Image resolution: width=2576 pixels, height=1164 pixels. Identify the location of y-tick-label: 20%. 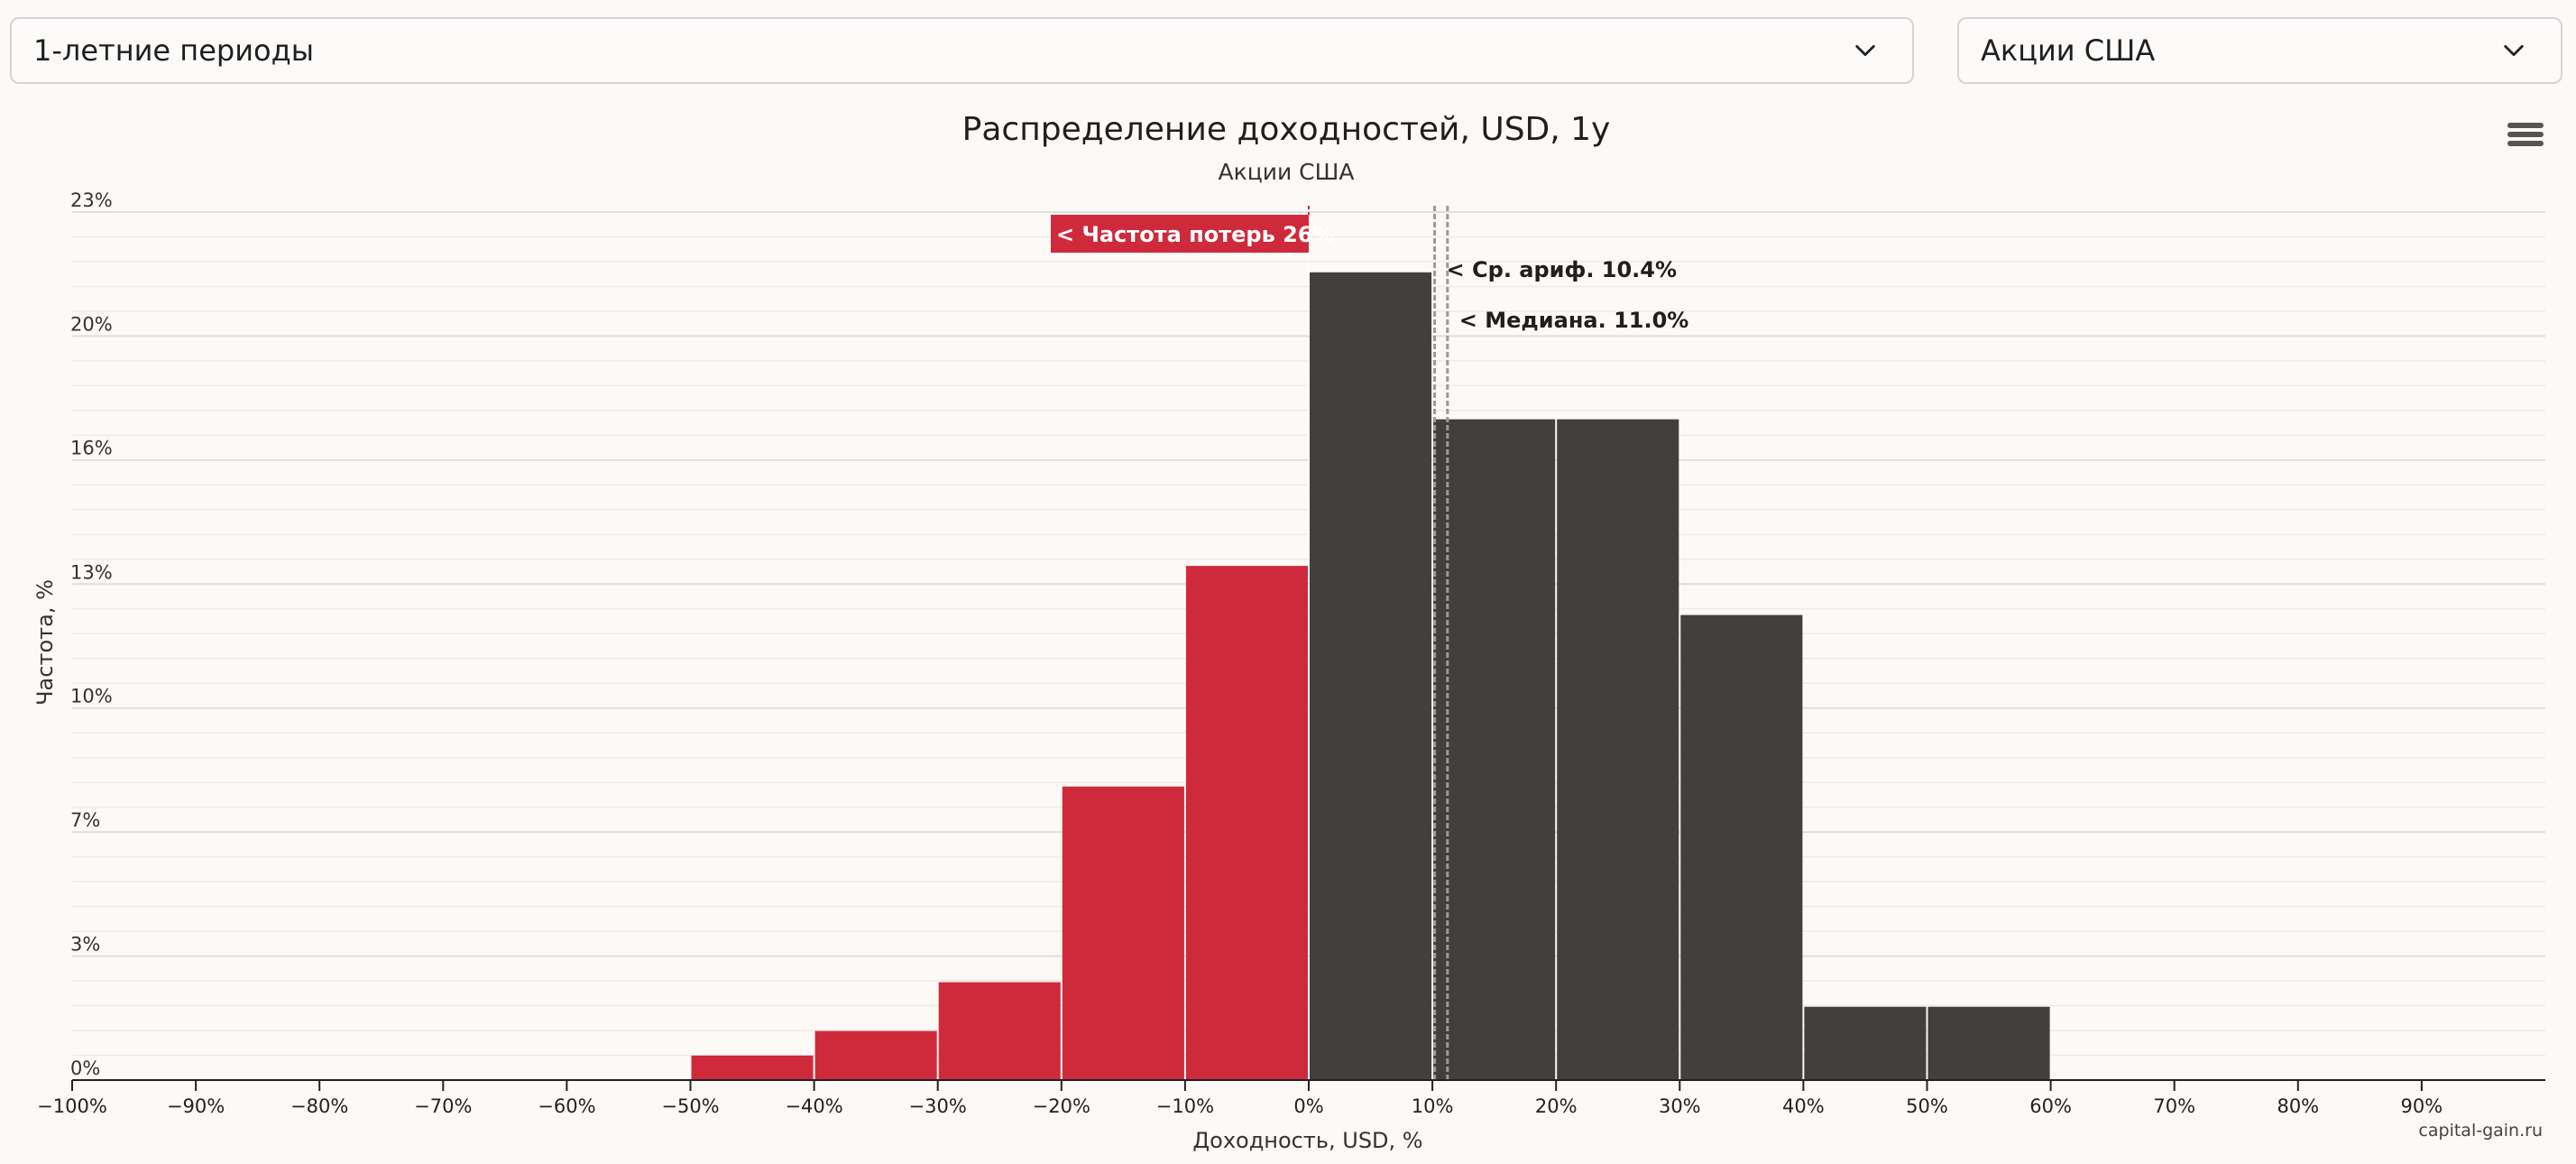
(91, 324).